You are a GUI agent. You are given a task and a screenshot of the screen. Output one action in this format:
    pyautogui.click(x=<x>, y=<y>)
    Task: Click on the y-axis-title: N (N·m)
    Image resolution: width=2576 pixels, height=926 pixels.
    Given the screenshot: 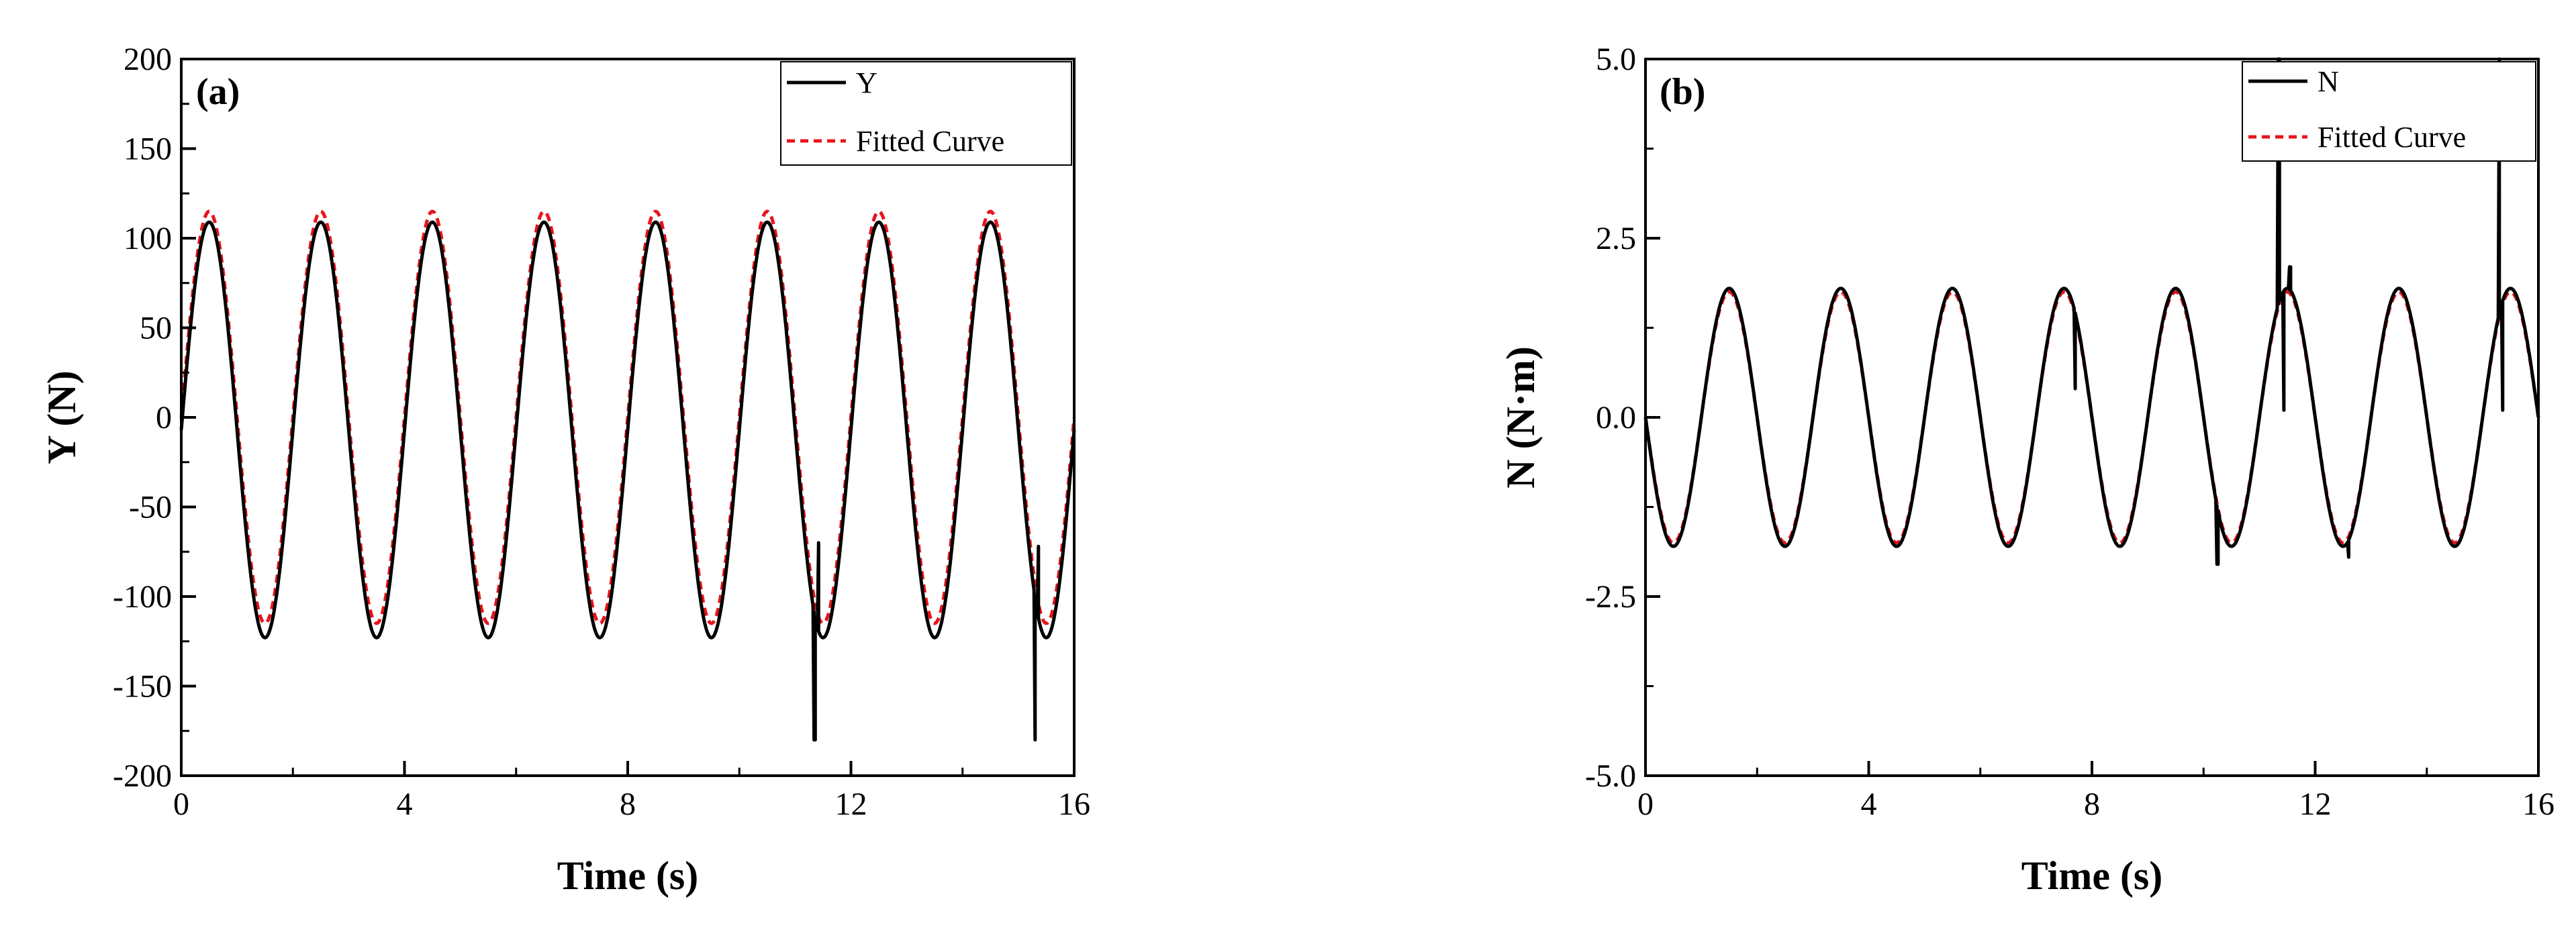 What is the action you would take?
    pyautogui.click(x=1520, y=417)
    